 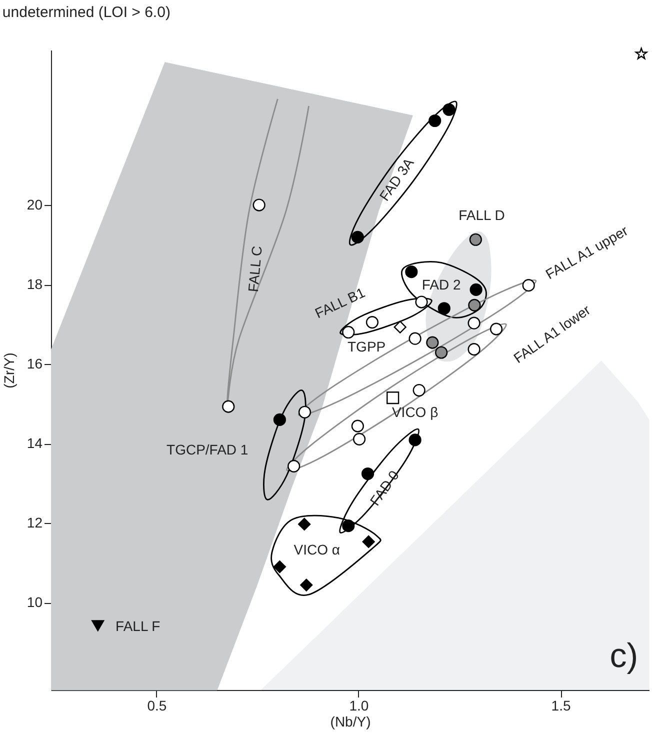 I want to click on y-tick-label: 14, so click(x=34, y=443).